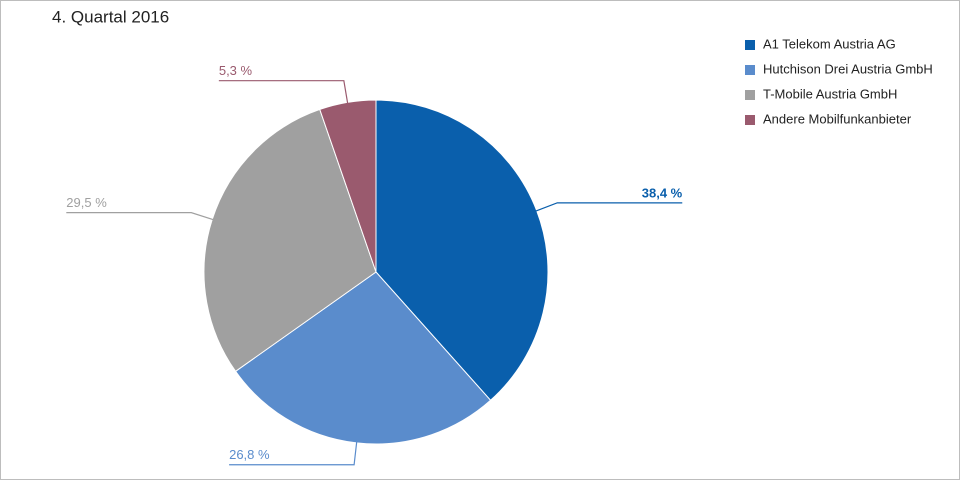 The width and height of the screenshot is (960, 480). What do you see at coordinates (86, 202) in the screenshot?
I see `value-label: 29,5 %` at bounding box center [86, 202].